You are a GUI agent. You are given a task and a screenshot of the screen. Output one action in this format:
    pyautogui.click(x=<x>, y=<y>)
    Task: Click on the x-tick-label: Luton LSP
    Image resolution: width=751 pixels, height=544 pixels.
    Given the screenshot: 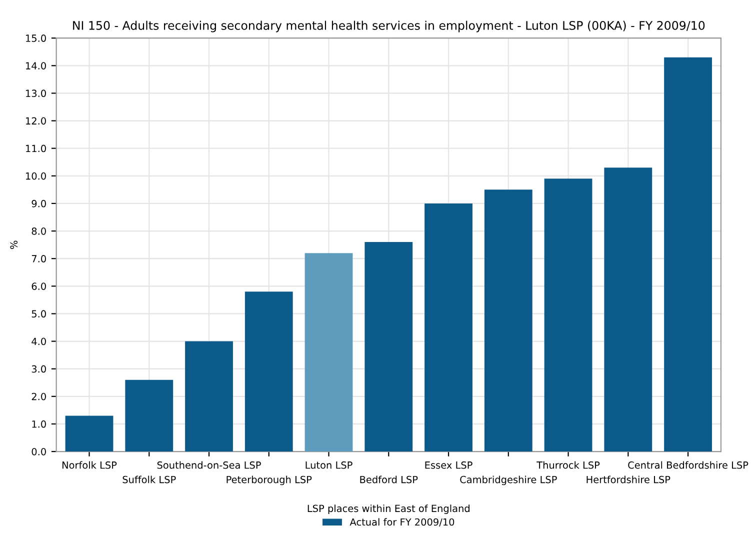 What is the action you would take?
    pyautogui.click(x=329, y=465)
    